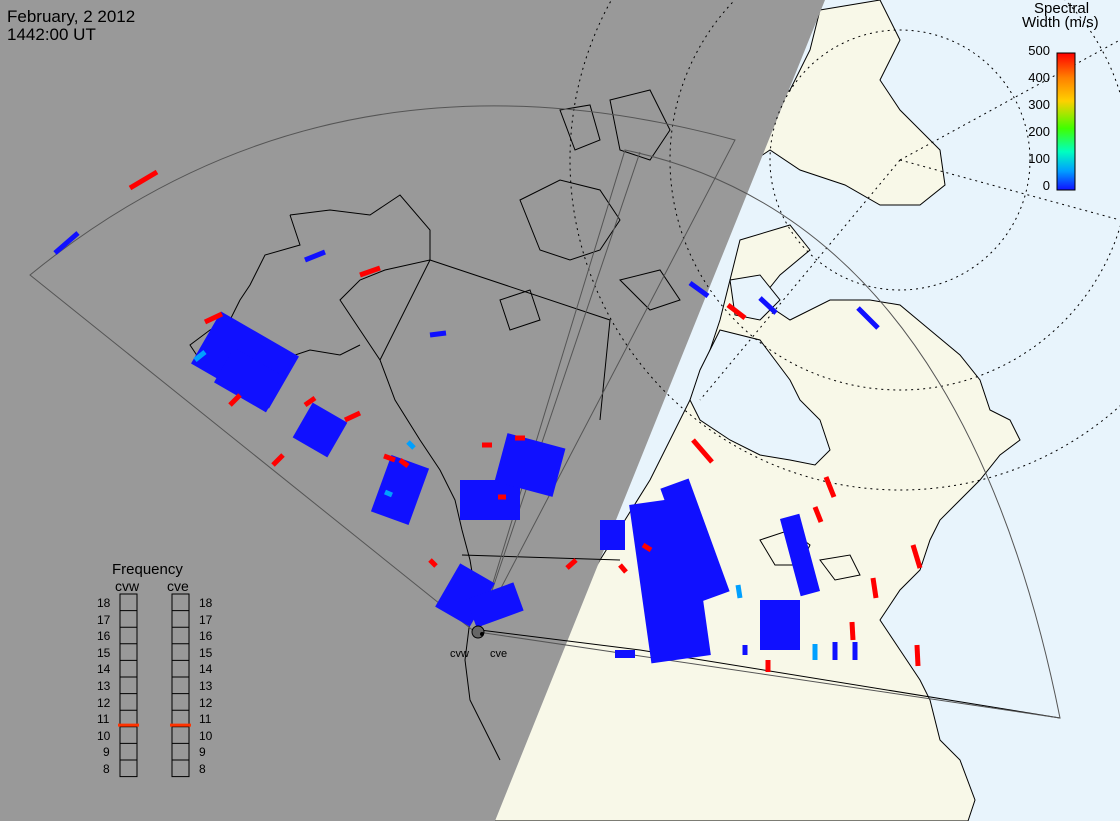  I want to click on colorbar-gradient, so click(1066, 121).